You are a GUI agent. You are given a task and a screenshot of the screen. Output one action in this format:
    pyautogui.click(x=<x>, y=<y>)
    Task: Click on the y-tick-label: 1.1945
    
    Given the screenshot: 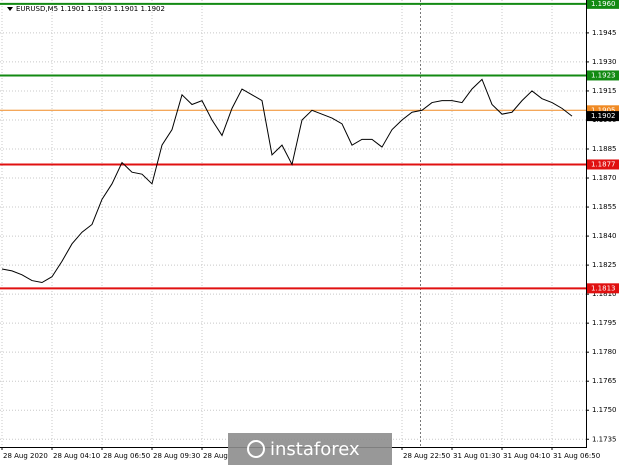 What is the action you would take?
    pyautogui.click(x=604, y=33)
    